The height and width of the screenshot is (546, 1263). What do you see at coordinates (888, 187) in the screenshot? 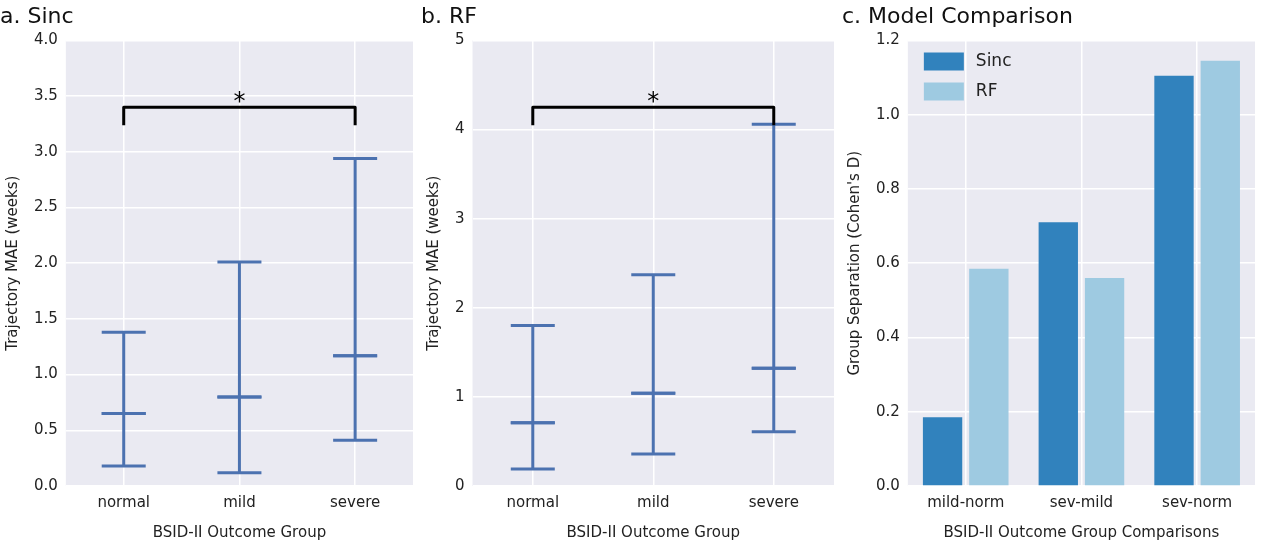
I see `y-tick-label: 0.8` at bounding box center [888, 187].